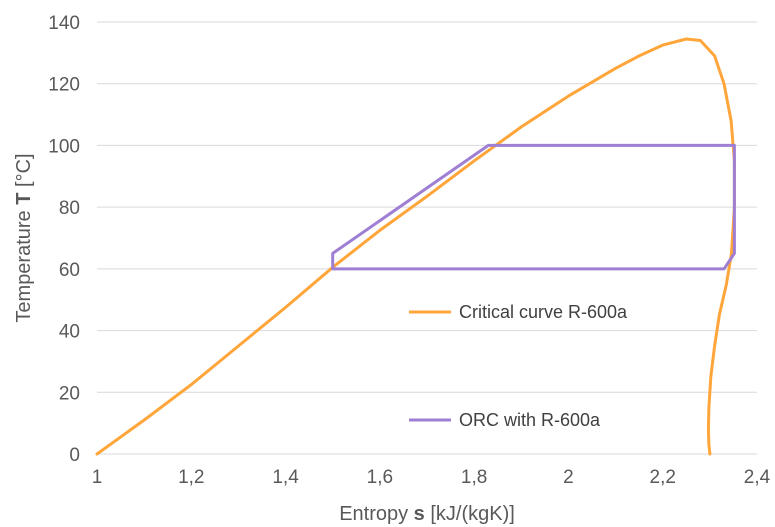 The width and height of the screenshot is (775, 527). Describe the element at coordinates (69, 270) in the screenshot. I see `y-tick-label: 60` at that location.